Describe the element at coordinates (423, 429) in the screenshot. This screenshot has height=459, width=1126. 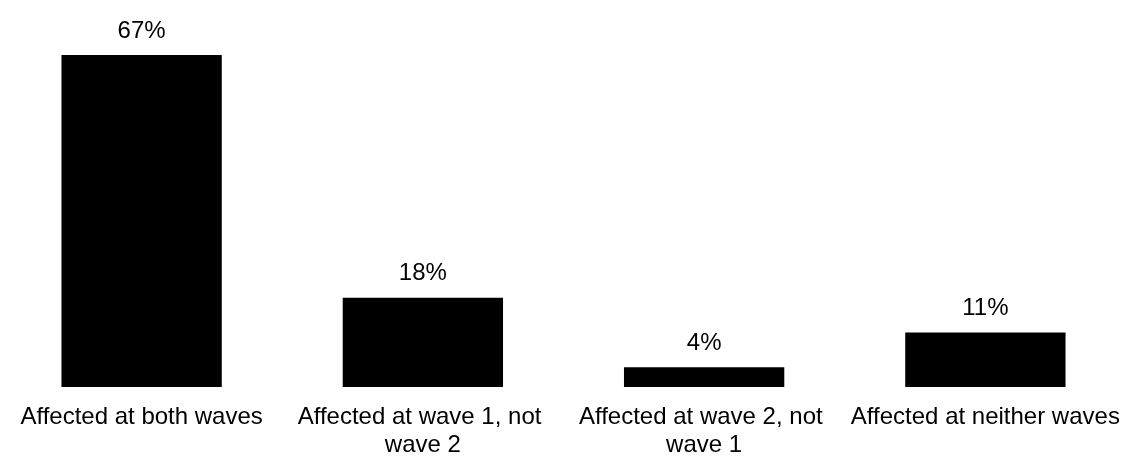
I see `x-tick-label: Affected at wave 1, not wave 2` at that location.